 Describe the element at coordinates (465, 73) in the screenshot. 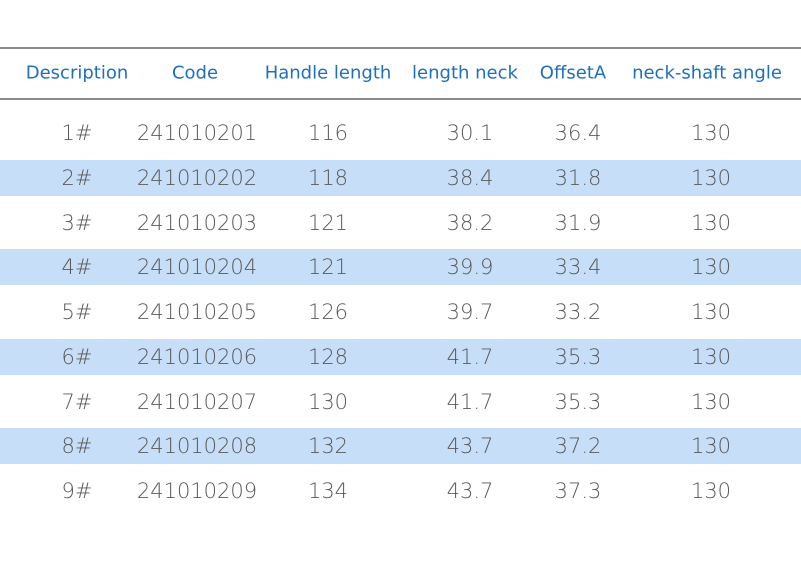

I see `column-header: length neck` at that location.